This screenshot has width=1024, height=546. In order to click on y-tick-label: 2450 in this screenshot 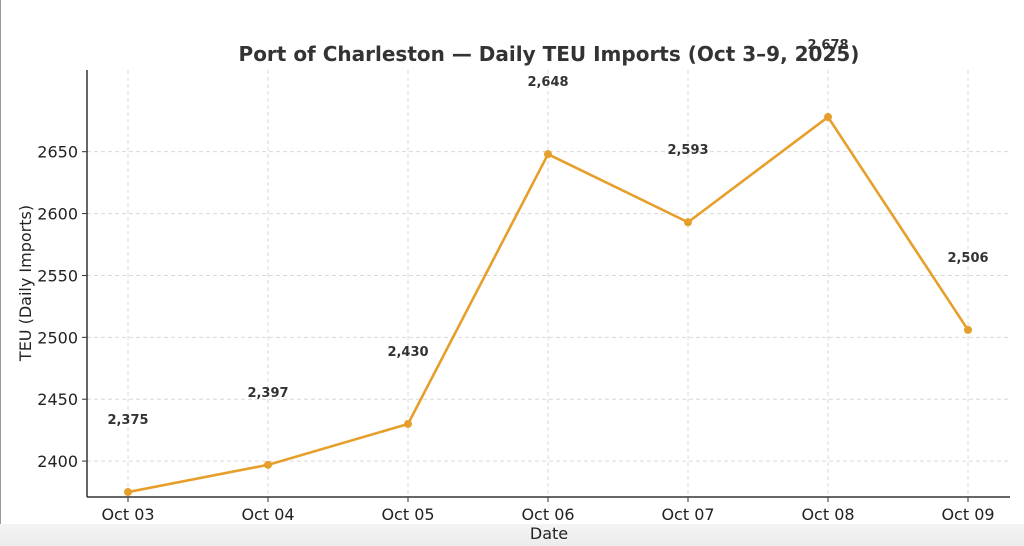, I will do `click(57, 399)`.